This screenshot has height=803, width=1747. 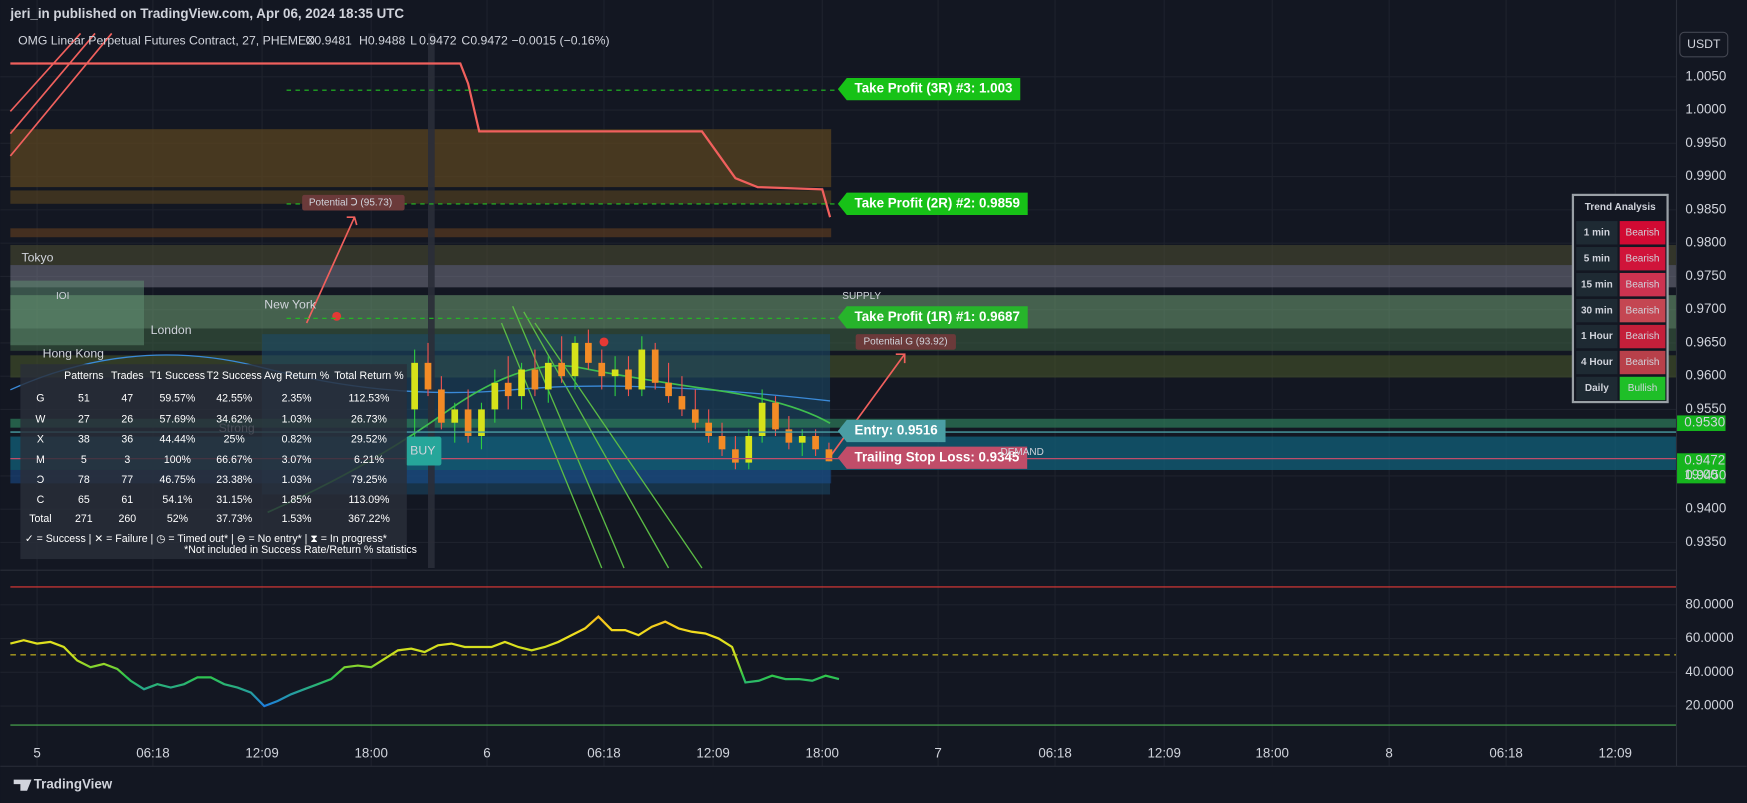 What do you see at coordinates (234, 460) in the screenshot?
I see `table-cell: 66.67%` at bounding box center [234, 460].